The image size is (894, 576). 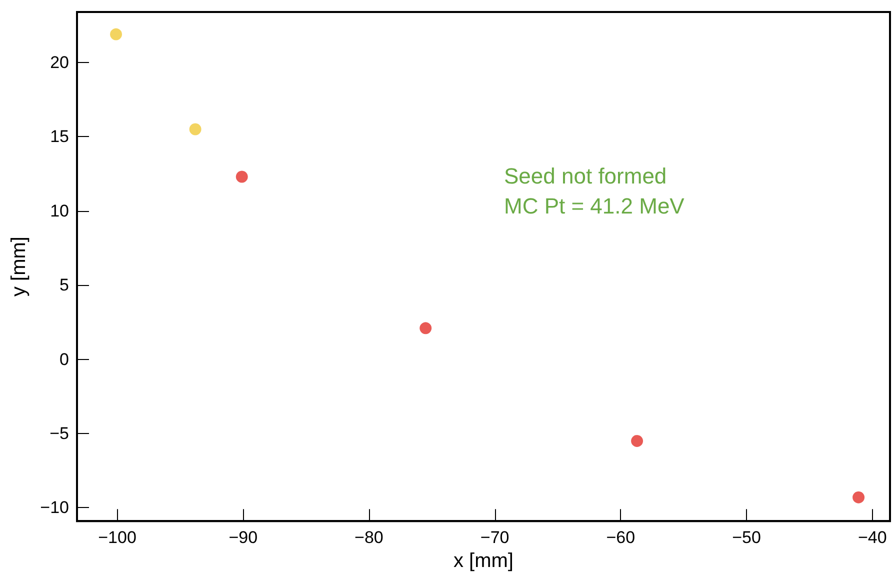 I want to click on y-tick-label: 20, so click(x=59, y=62).